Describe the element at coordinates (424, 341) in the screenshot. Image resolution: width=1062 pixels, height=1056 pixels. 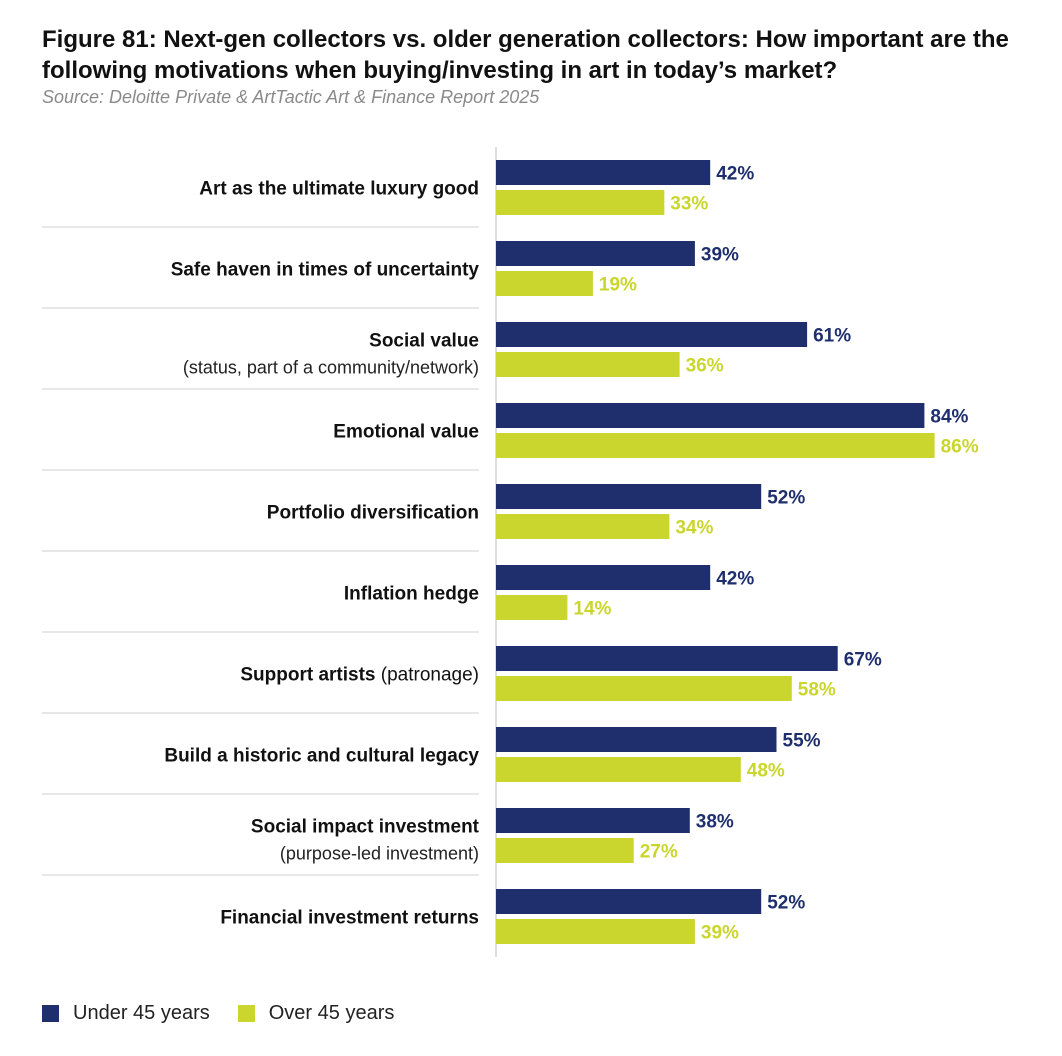
I see `category-label: Social value` at that location.